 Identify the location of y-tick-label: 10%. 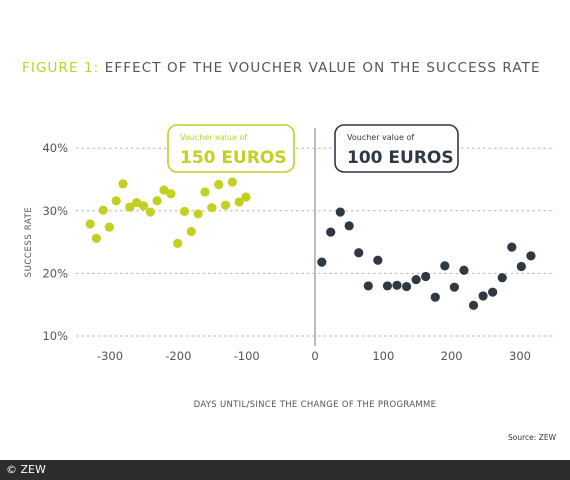
(55, 336).